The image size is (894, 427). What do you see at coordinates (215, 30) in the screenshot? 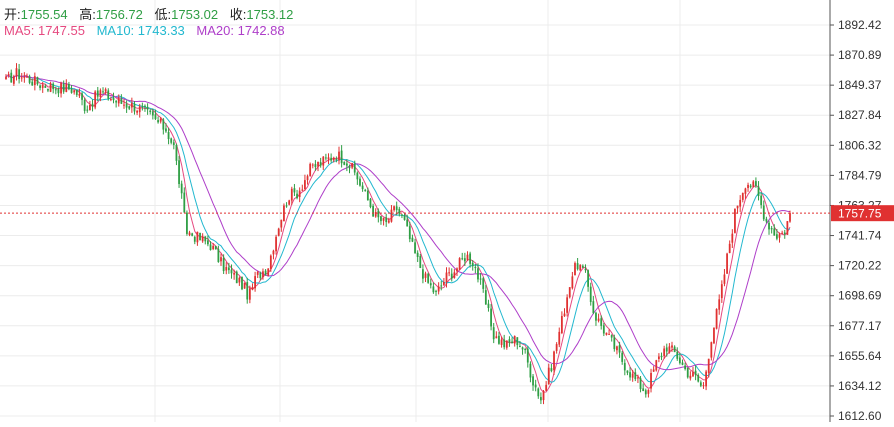
I see `ma20-label: MA20:` at bounding box center [215, 30].